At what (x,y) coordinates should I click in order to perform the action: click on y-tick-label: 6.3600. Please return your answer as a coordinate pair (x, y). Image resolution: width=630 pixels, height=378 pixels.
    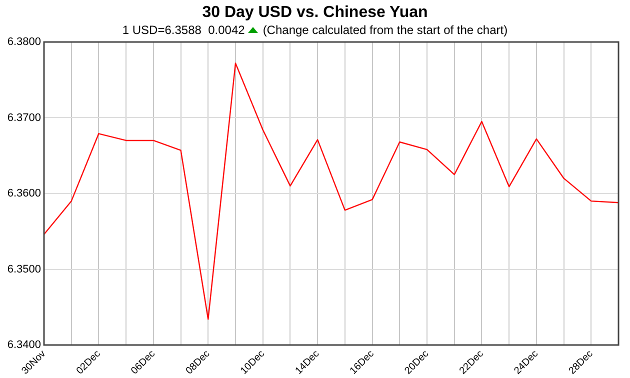
    Looking at the image, I should click on (24, 194).